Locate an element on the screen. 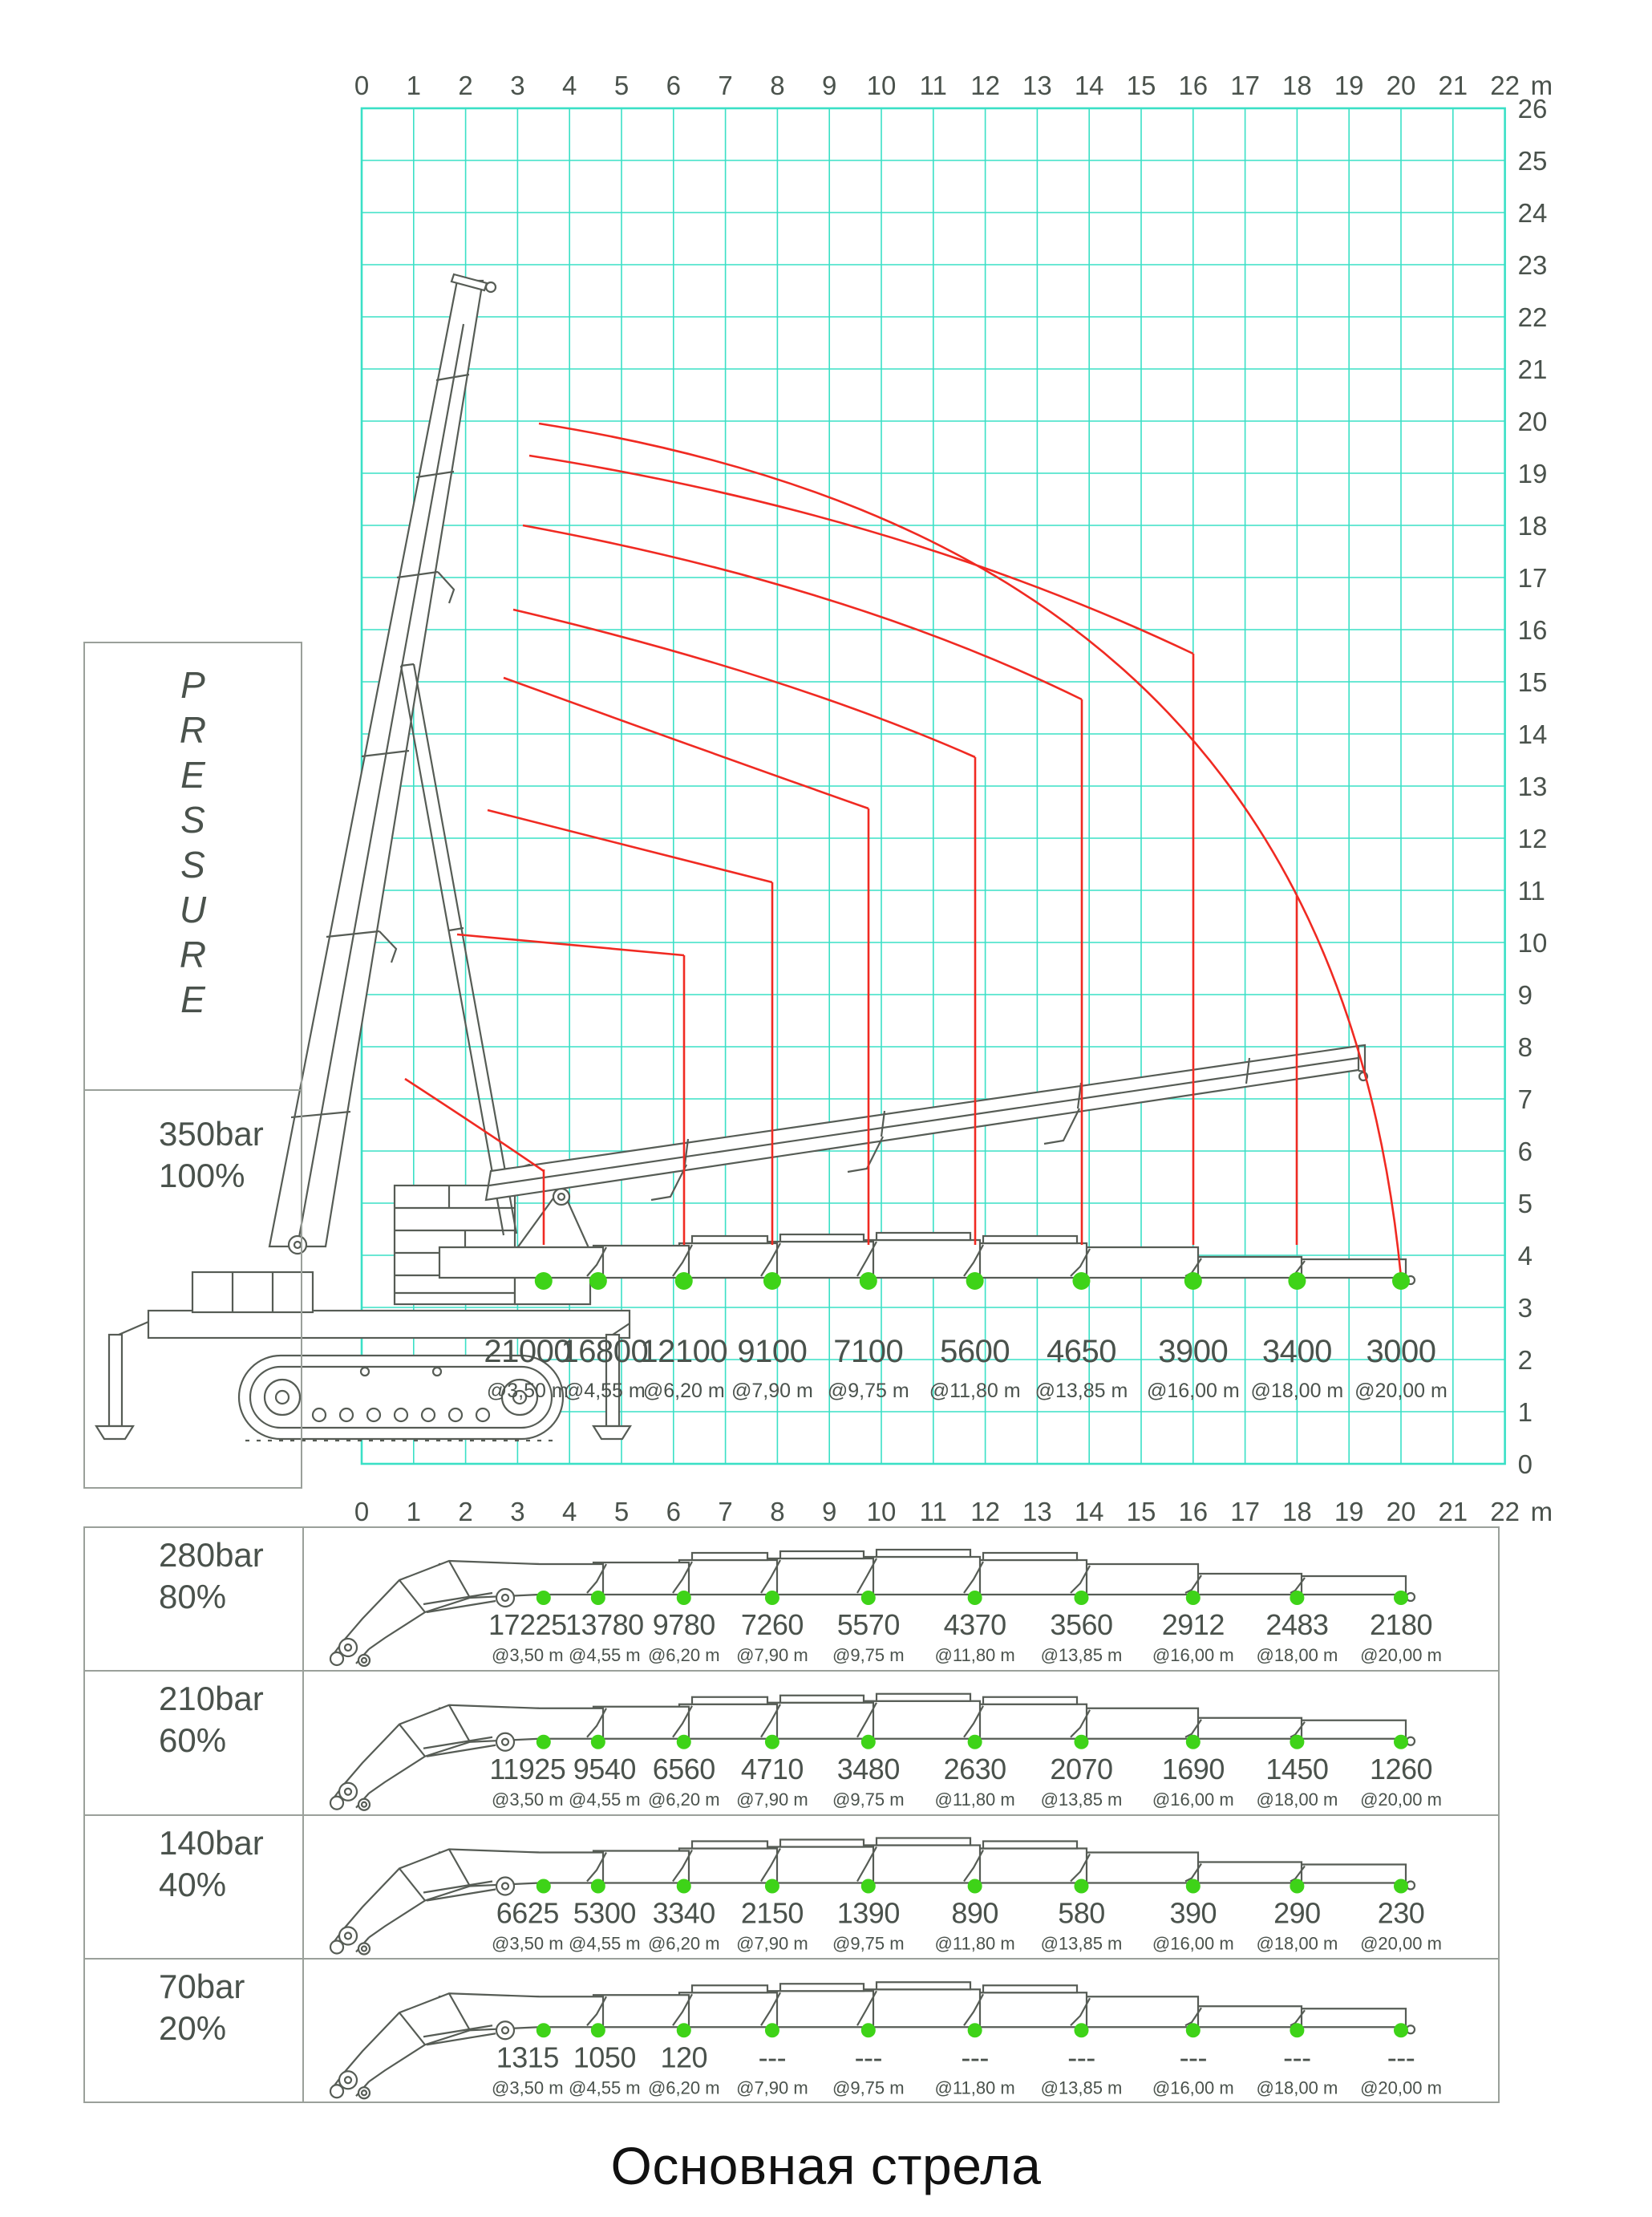 Image resolution: width=1652 pixels, height=2217 pixels. load-value: 2912 is located at coordinates (1193, 1624).